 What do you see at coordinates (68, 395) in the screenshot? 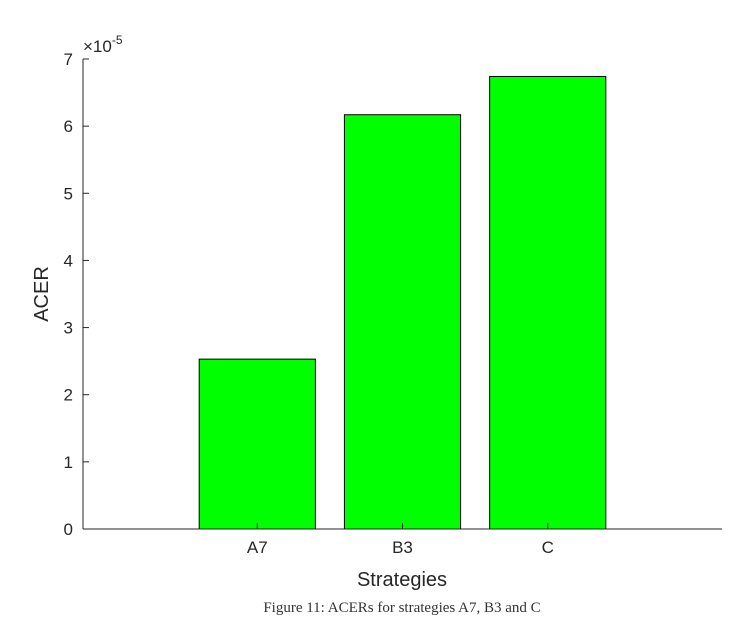
I see `y-tick-label: 2` at bounding box center [68, 395].